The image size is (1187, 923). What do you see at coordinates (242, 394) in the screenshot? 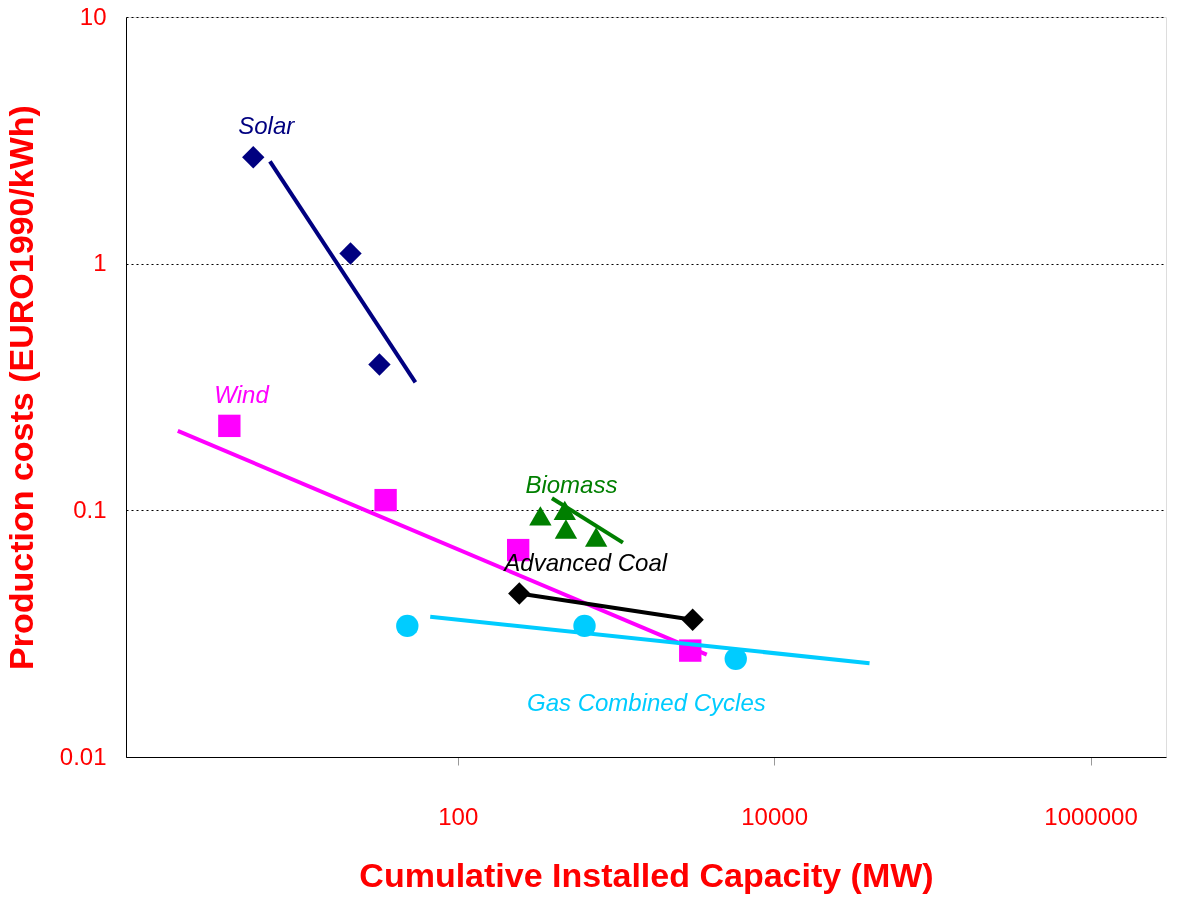
I see `series-label: Wind` at bounding box center [242, 394].